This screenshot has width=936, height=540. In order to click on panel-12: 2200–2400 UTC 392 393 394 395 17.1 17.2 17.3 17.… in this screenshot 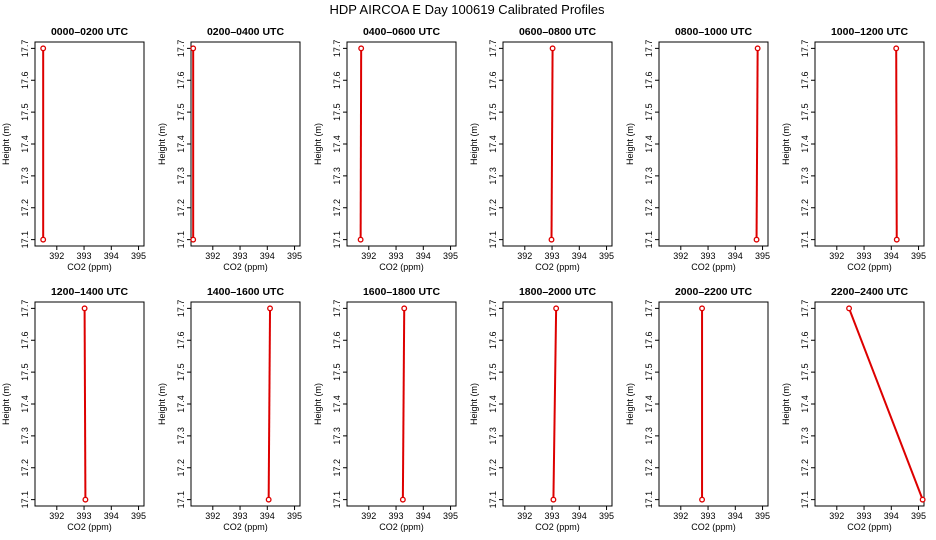, I will do `click(853, 409)`.